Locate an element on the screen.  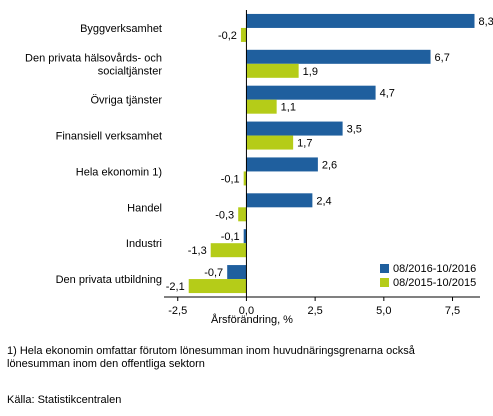
category-label: Byggverksamhet is located at coordinates (121, 29).